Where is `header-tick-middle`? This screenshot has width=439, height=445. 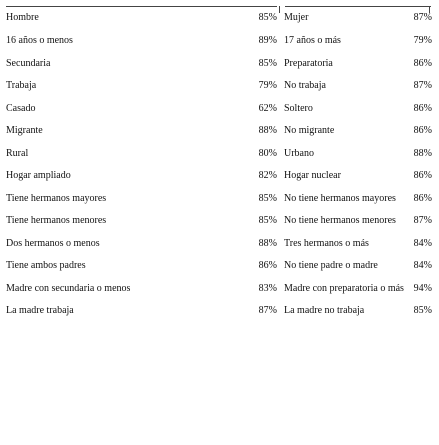
header-tick-middle is located at coordinates (279, 9).